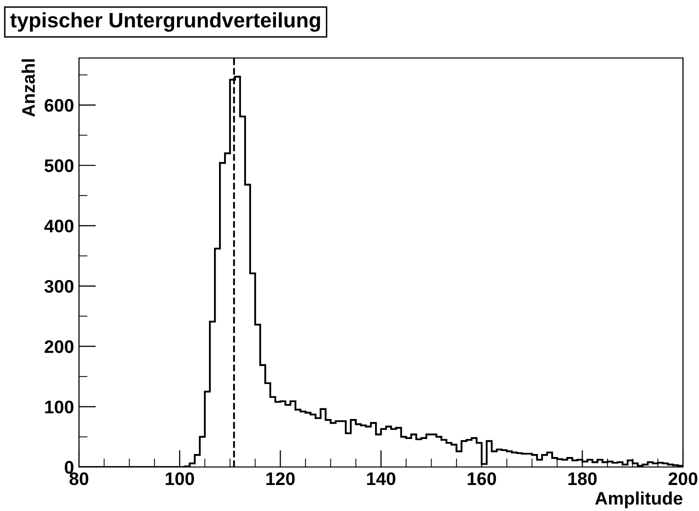  What do you see at coordinates (683, 479) in the screenshot?
I see `x-tick-label: 200` at bounding box center [683, 479].